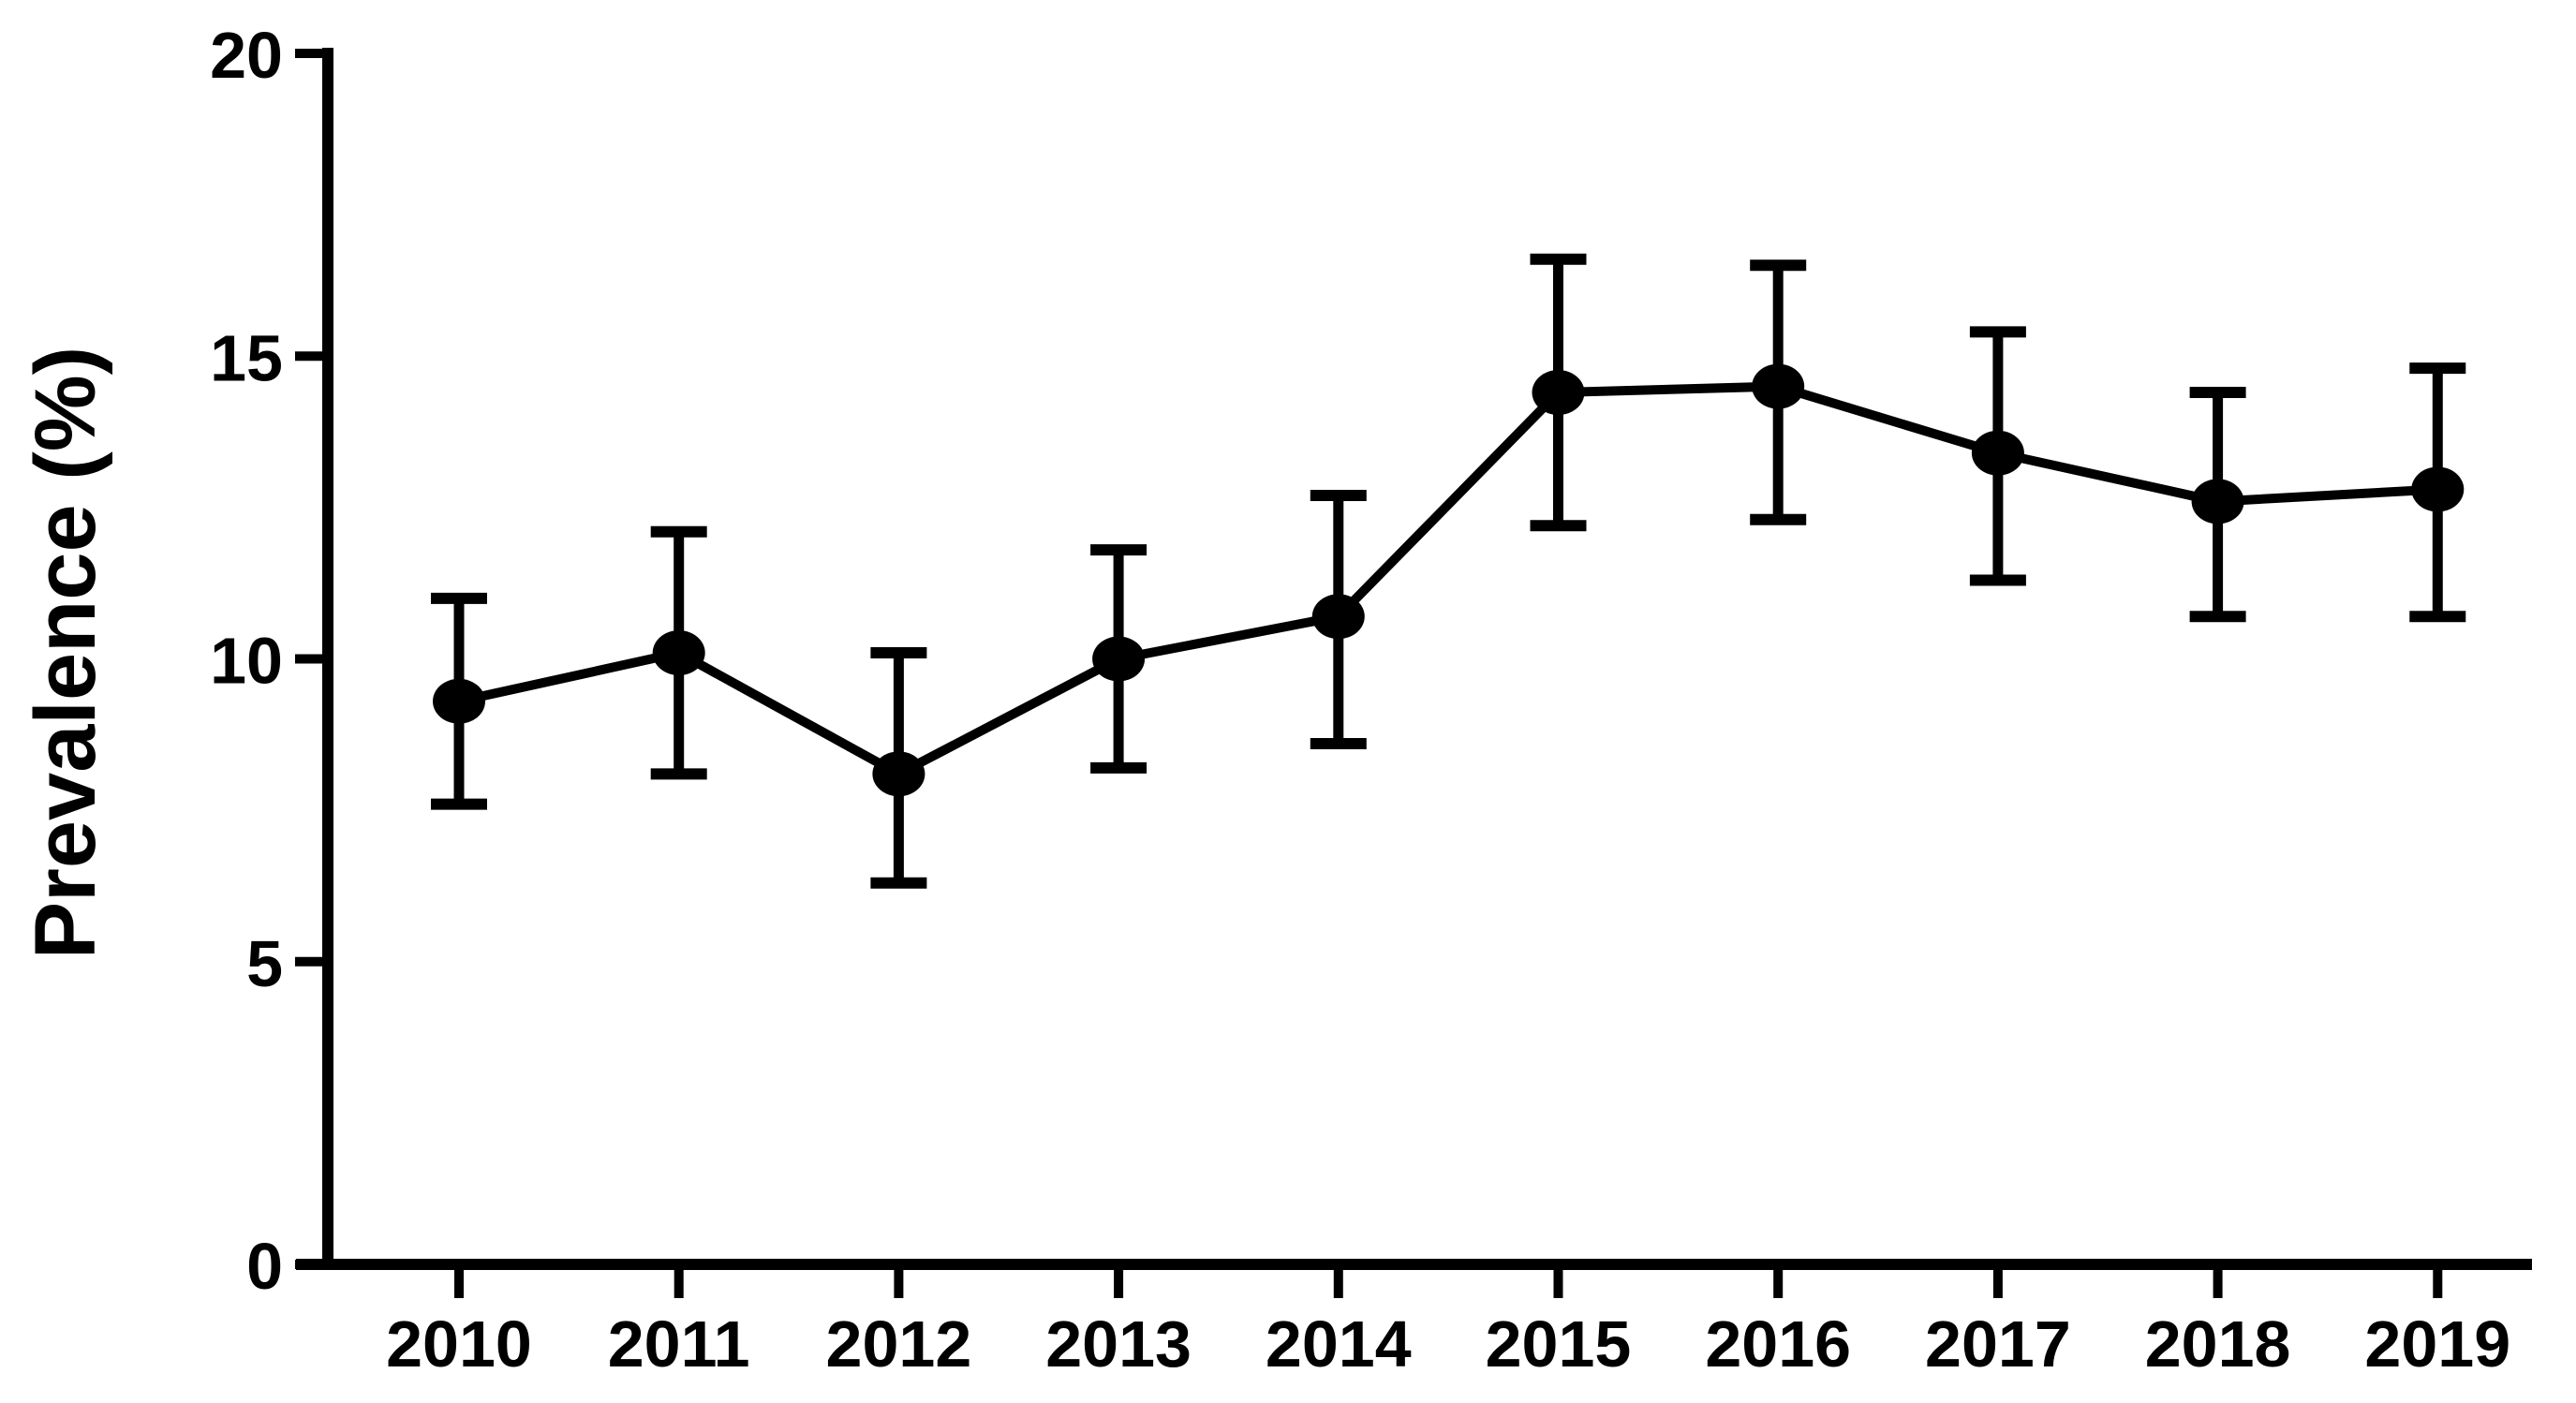 Image resolution: width=2576 pixels, height=1403 pixels. I want to click on x-tick-label: 2013, so click(1118, 1344).